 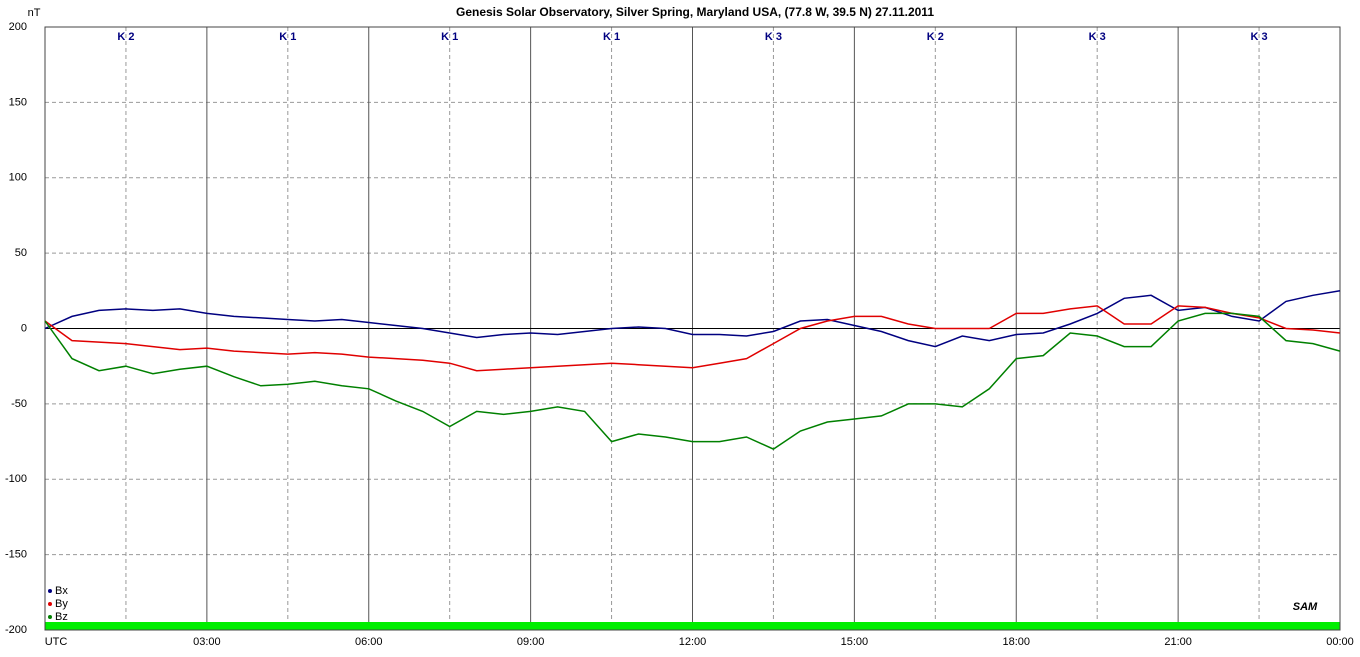 What do you see at coordinates (34, 13) in the screenshot?
I see `y-axis-label: nT` at bounding box center [34, 13].